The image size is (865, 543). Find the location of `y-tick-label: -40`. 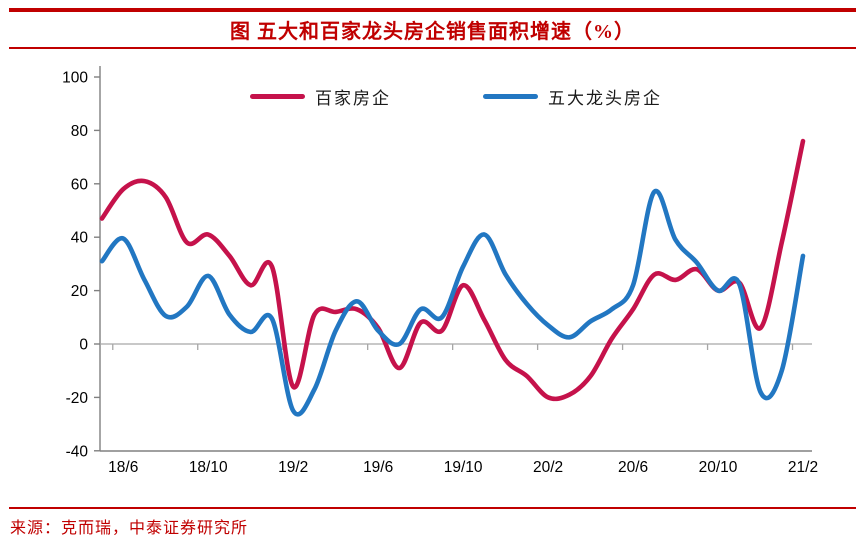

y-tick-label: -40 is located at coordinates (77, 451).